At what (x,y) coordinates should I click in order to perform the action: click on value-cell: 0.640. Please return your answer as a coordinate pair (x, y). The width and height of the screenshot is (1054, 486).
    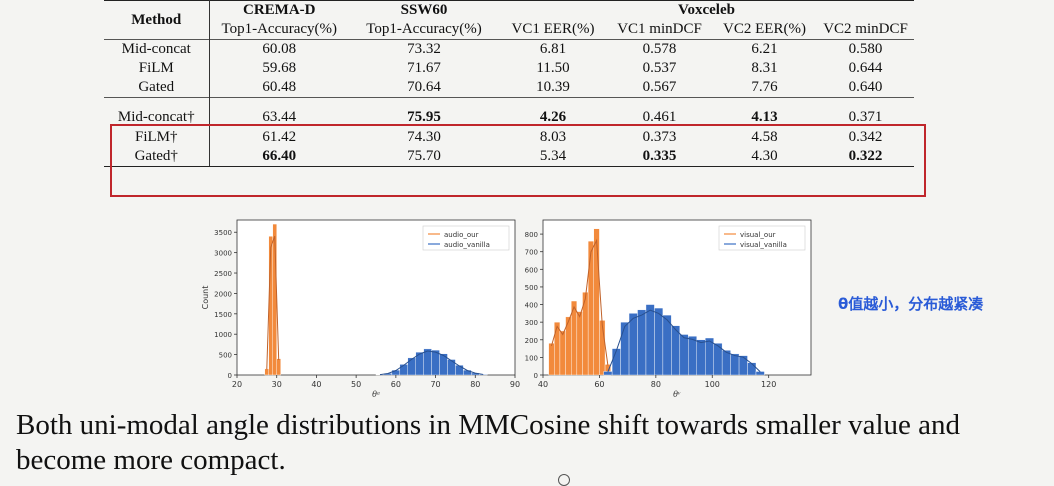
    Looking at the image, I should click on (865, 88).